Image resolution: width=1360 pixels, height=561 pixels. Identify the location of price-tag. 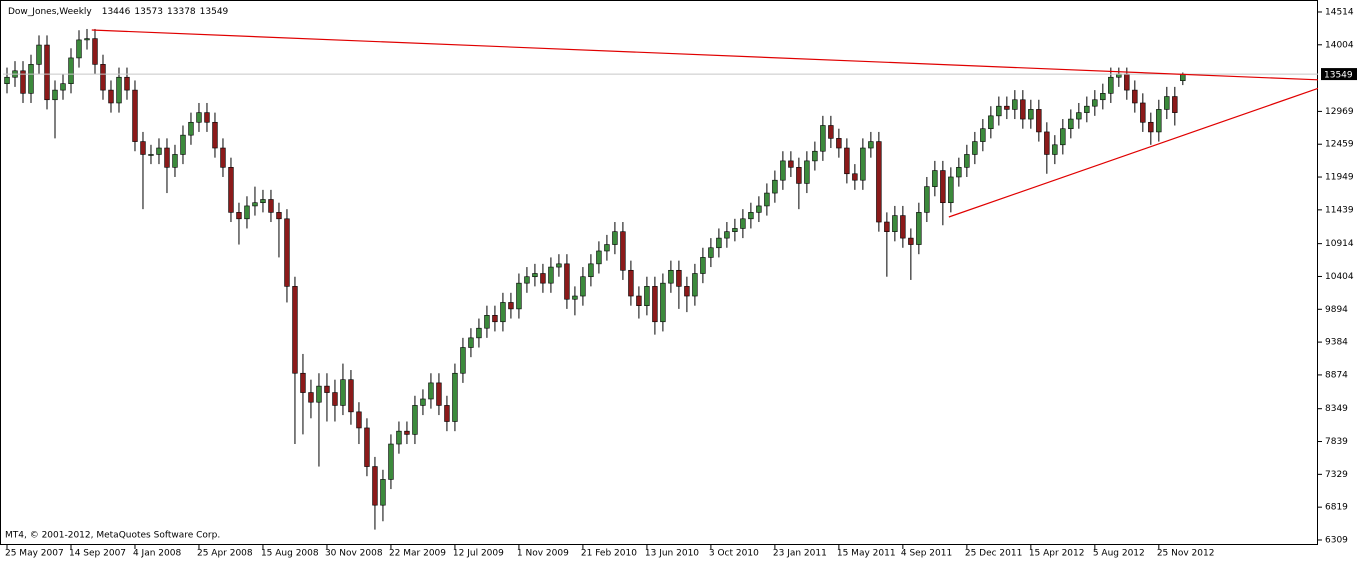
(1339, 74).